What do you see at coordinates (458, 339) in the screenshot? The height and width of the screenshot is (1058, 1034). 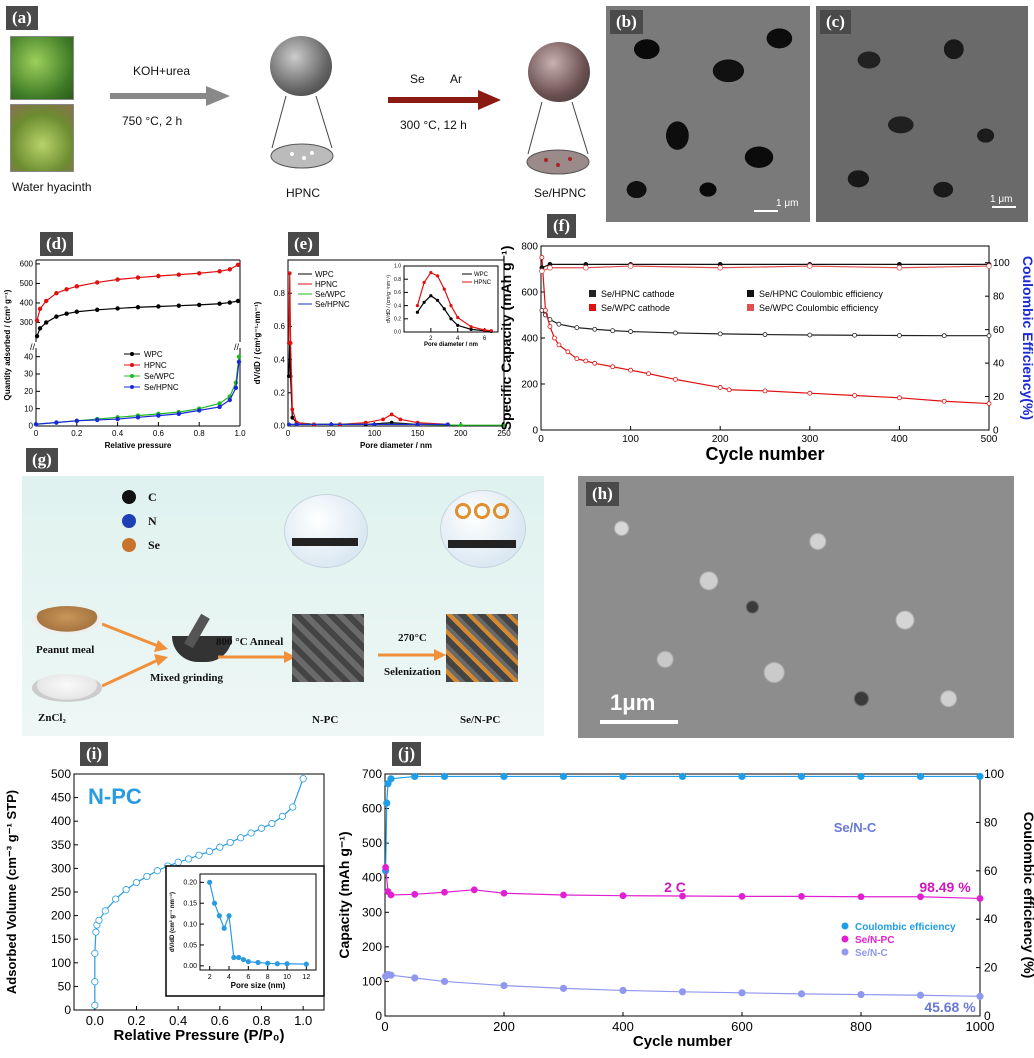 I see `e-inset-x-tick-label: 4` at bounding box center [458, 339].